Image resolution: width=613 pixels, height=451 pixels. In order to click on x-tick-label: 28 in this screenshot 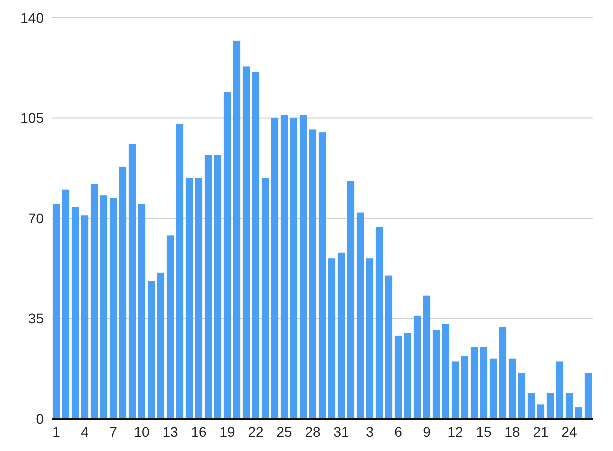, I will do `click(313, 432)`.